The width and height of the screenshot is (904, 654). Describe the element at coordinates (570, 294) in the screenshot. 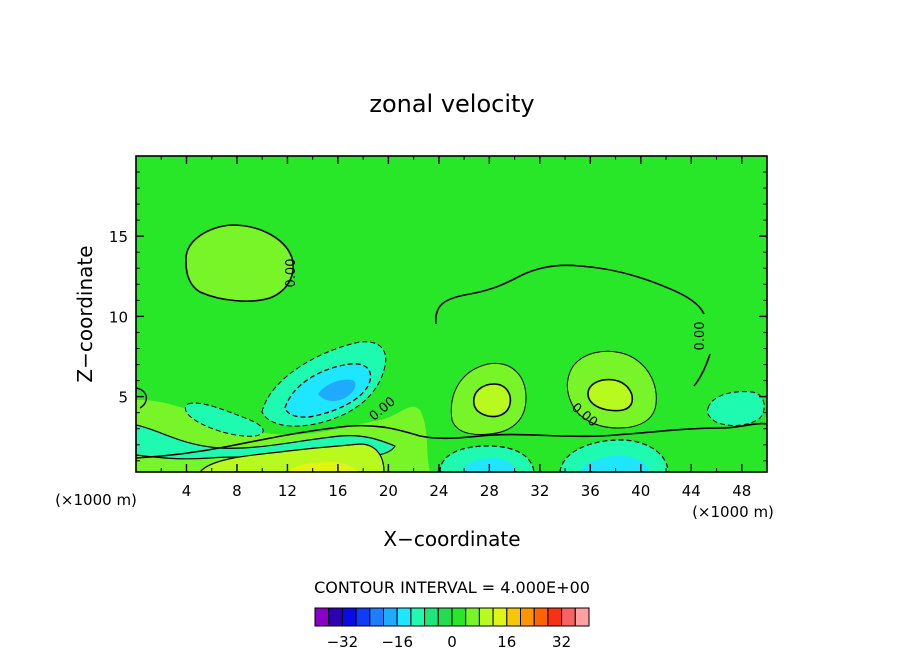

I see `zero-contour-large` at that location.